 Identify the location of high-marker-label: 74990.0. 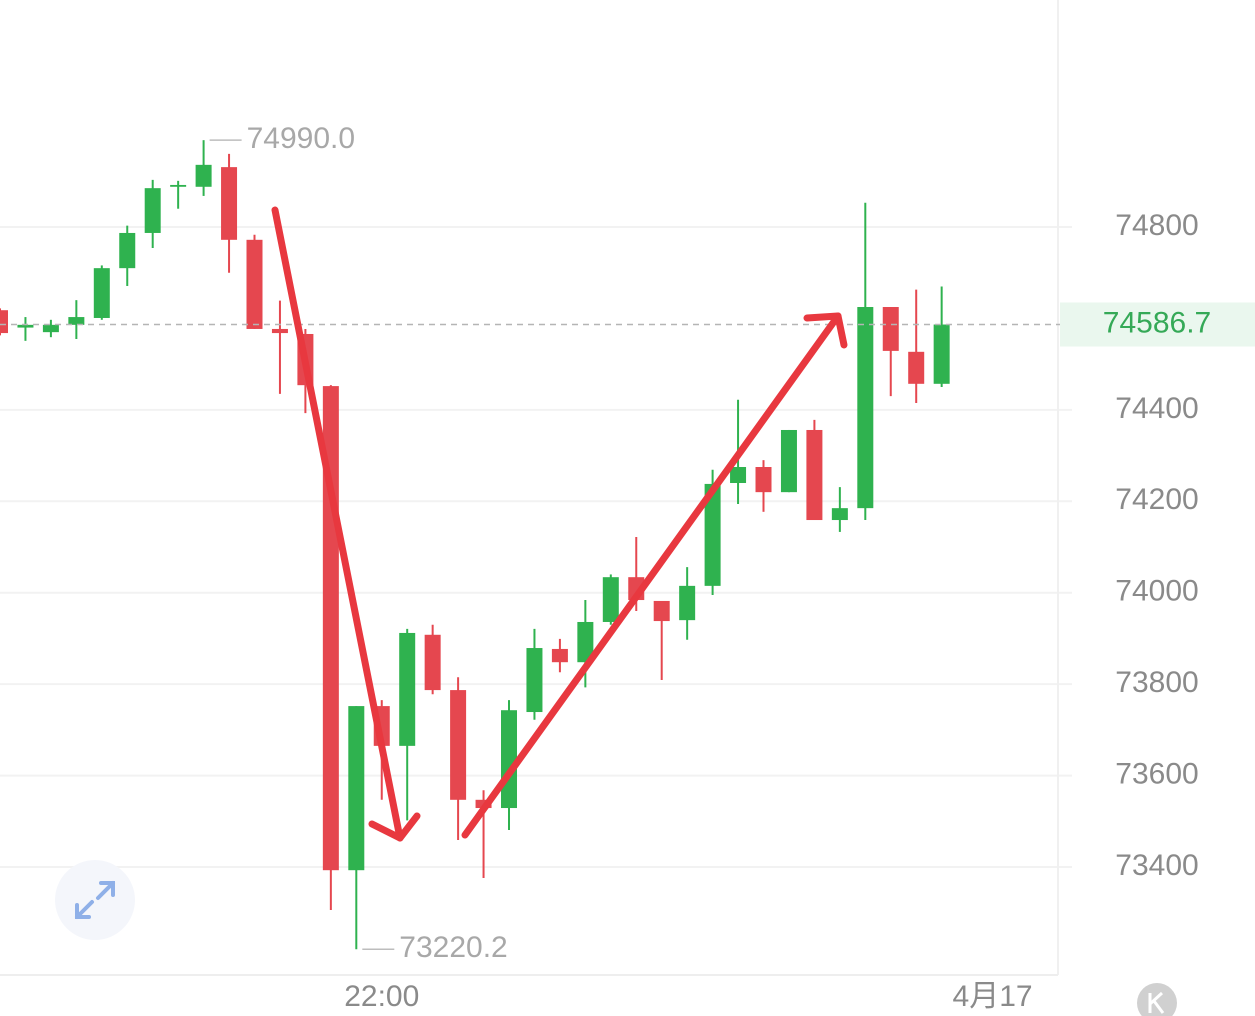
(301, 138).